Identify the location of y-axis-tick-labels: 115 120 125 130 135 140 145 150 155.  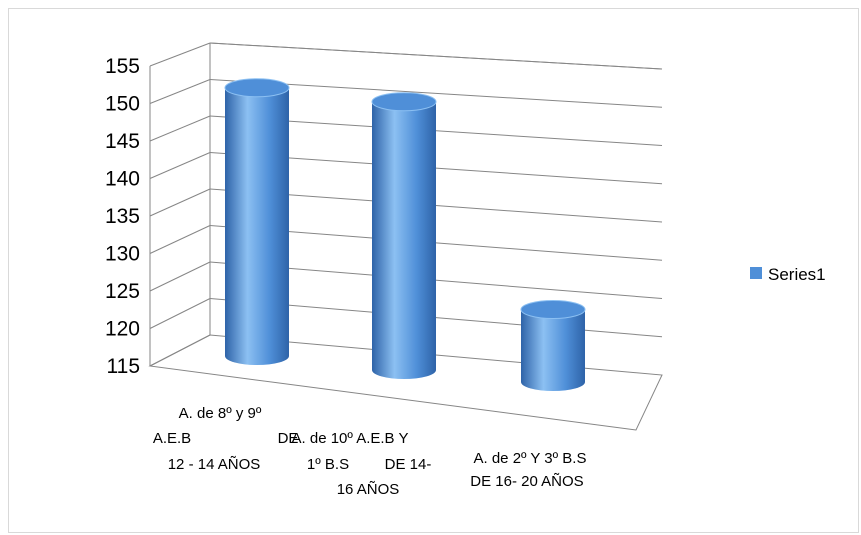
(122, 216).